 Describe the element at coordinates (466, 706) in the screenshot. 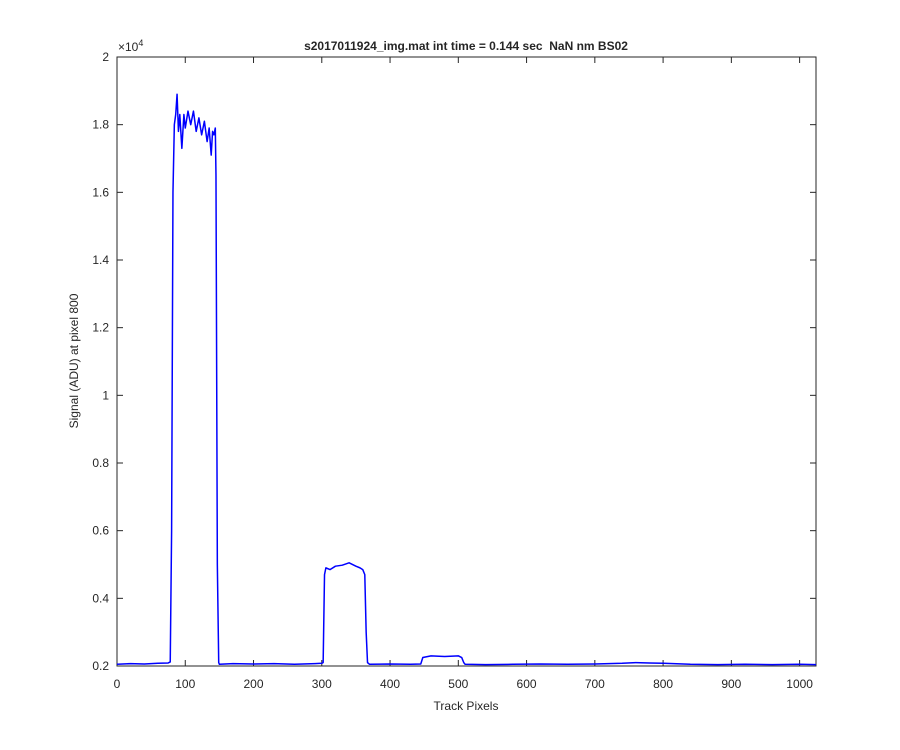

I see `x-axis-label: Track Pixels` at that location.